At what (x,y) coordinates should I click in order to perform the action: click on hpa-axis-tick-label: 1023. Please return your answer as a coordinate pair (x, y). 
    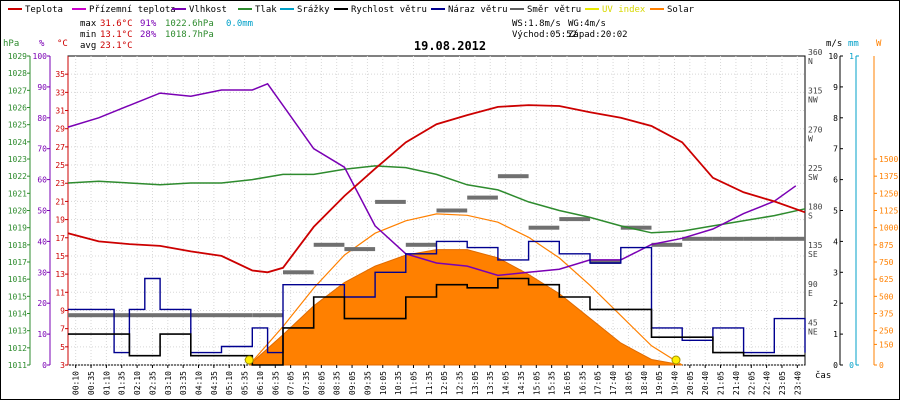
    Looking at the image, I should click on (17, 159).